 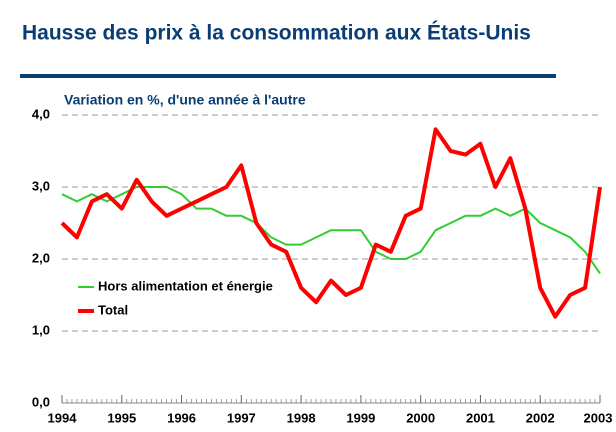 What do you see at coordinates (41, 401) in the screenshot?
I see `y-tick-label: 0,0` at bounding box center [41, 401].